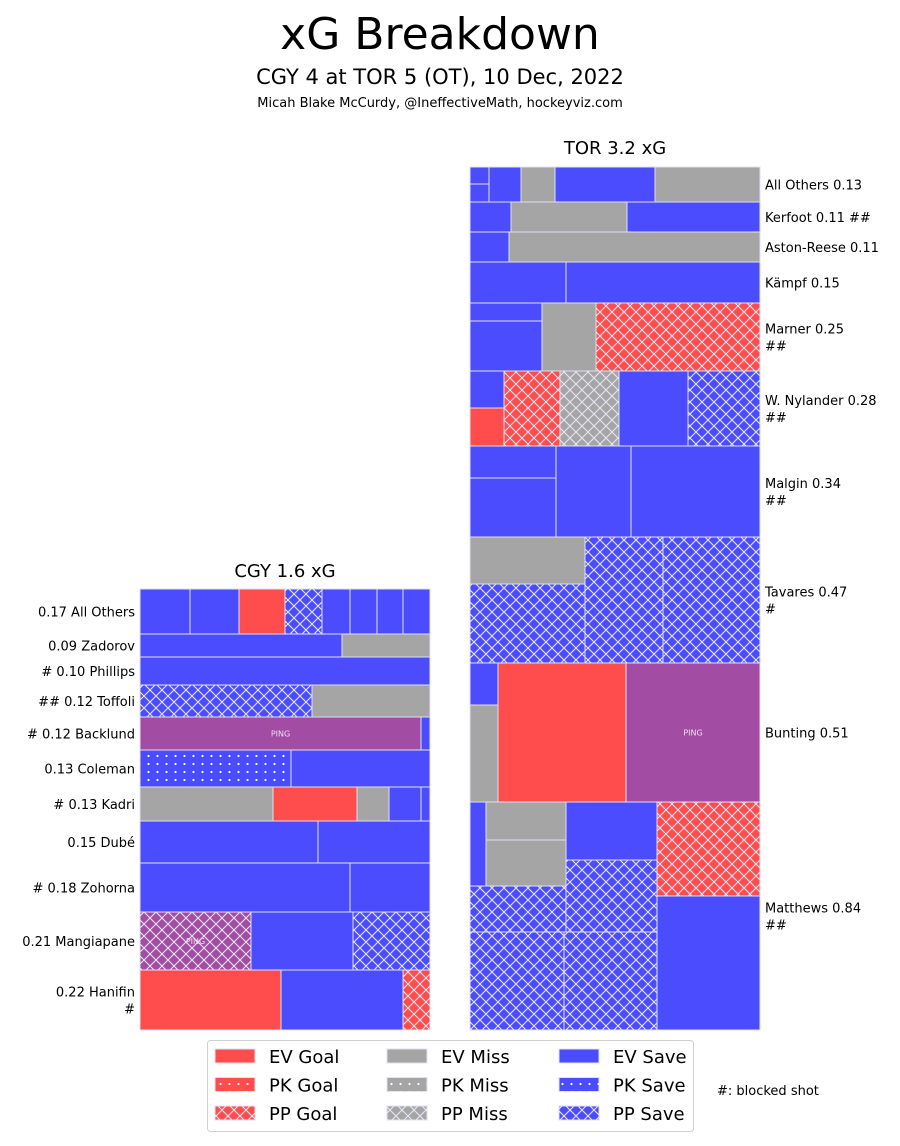 This screenshot has height=1146, width=900. Describe the element at coordinates (589, 408) in the screenshot. I see `shot-cell-pp-miss` at that location.